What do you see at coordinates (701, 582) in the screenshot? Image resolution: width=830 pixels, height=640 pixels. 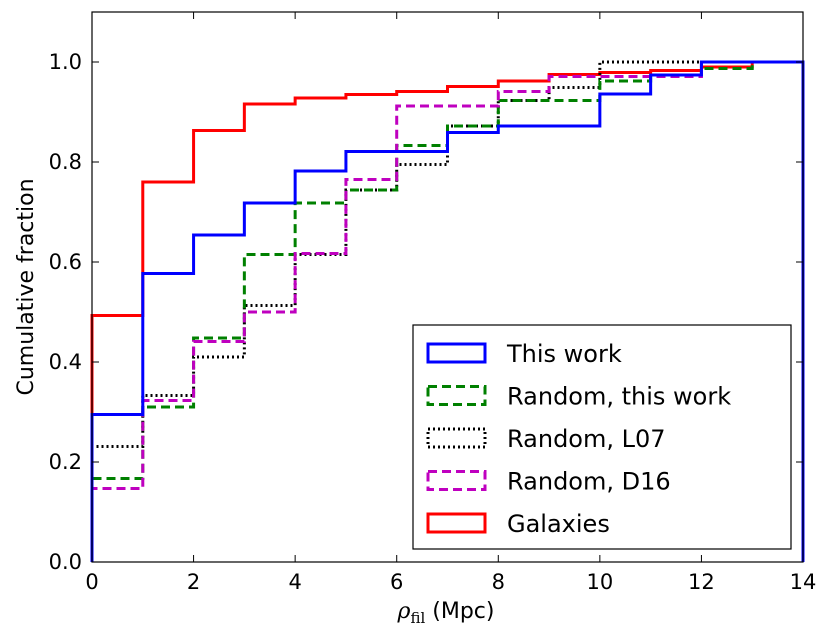 I see `x-tick-label: 12` at bounding box center [701, 582].